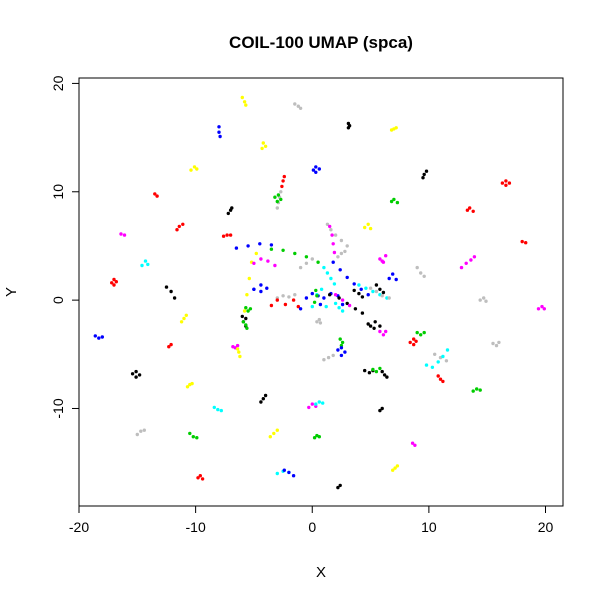  Describe the element at coordinates (58, 83) in the screenshot. I see `y-tick-label: 20` at that location.